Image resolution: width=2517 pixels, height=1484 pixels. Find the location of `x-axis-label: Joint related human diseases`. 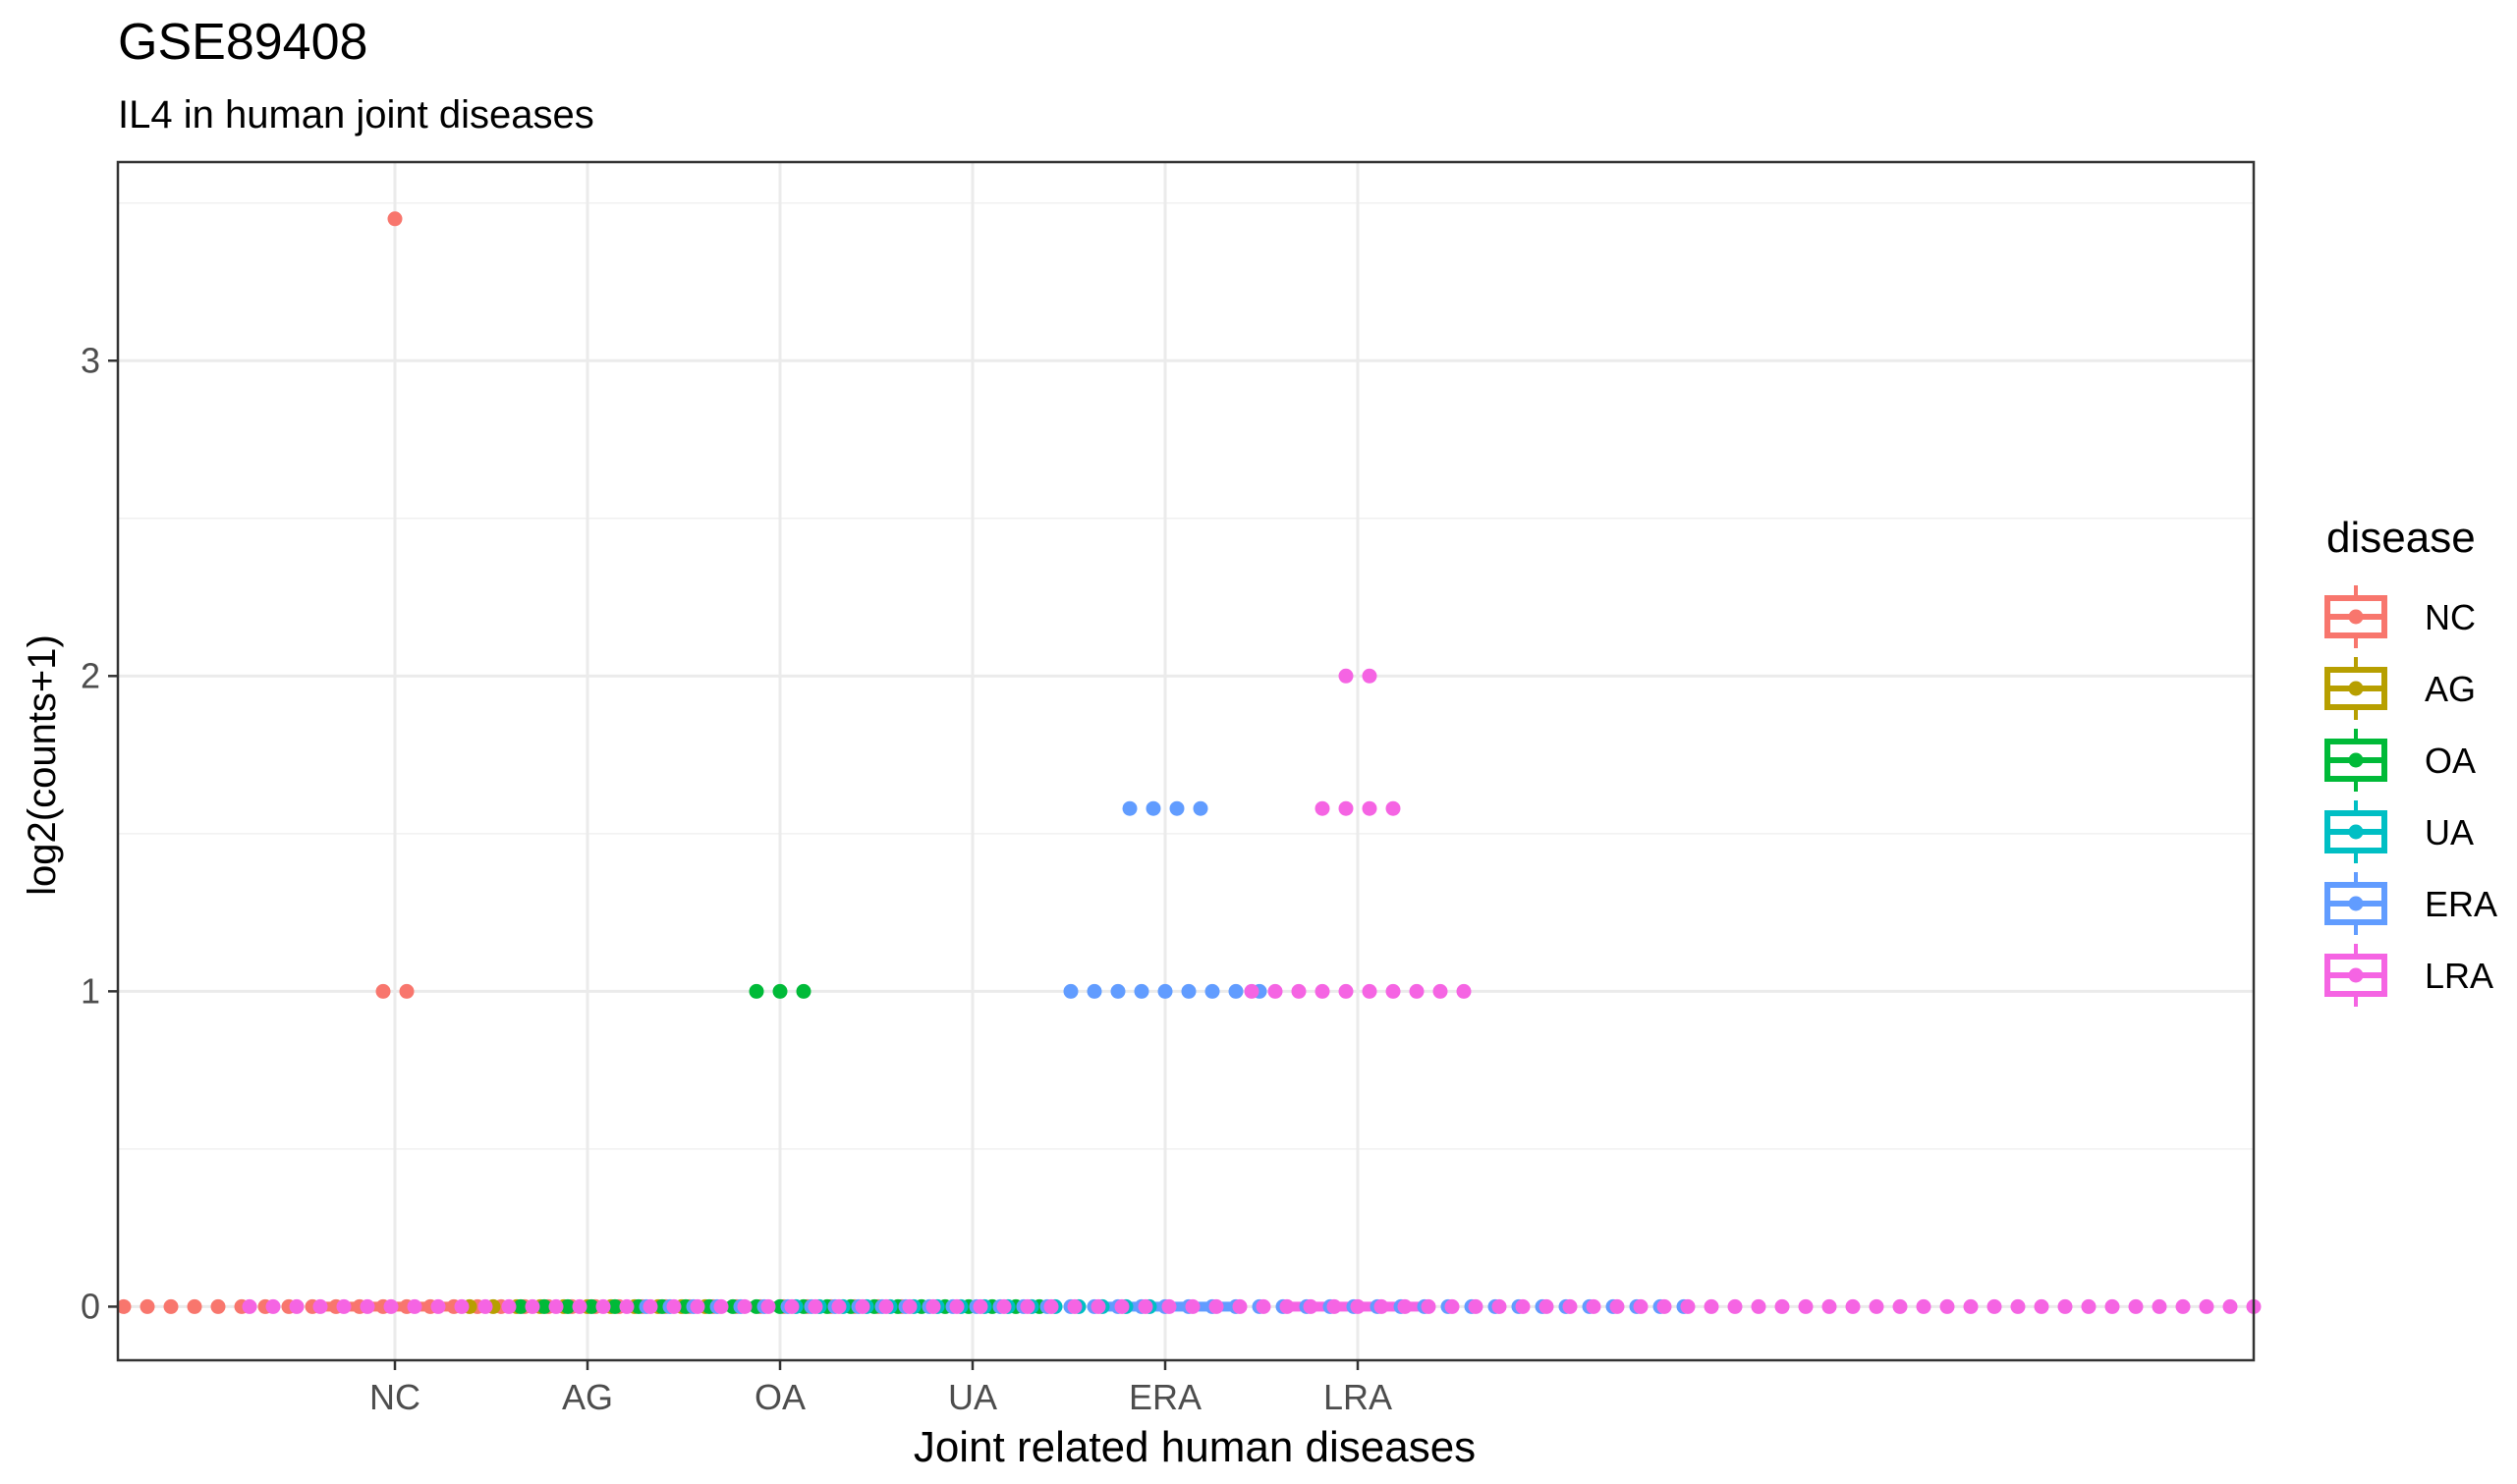

x-axis-label: Joint related human diseases is located at coordinates (1195, 1447).